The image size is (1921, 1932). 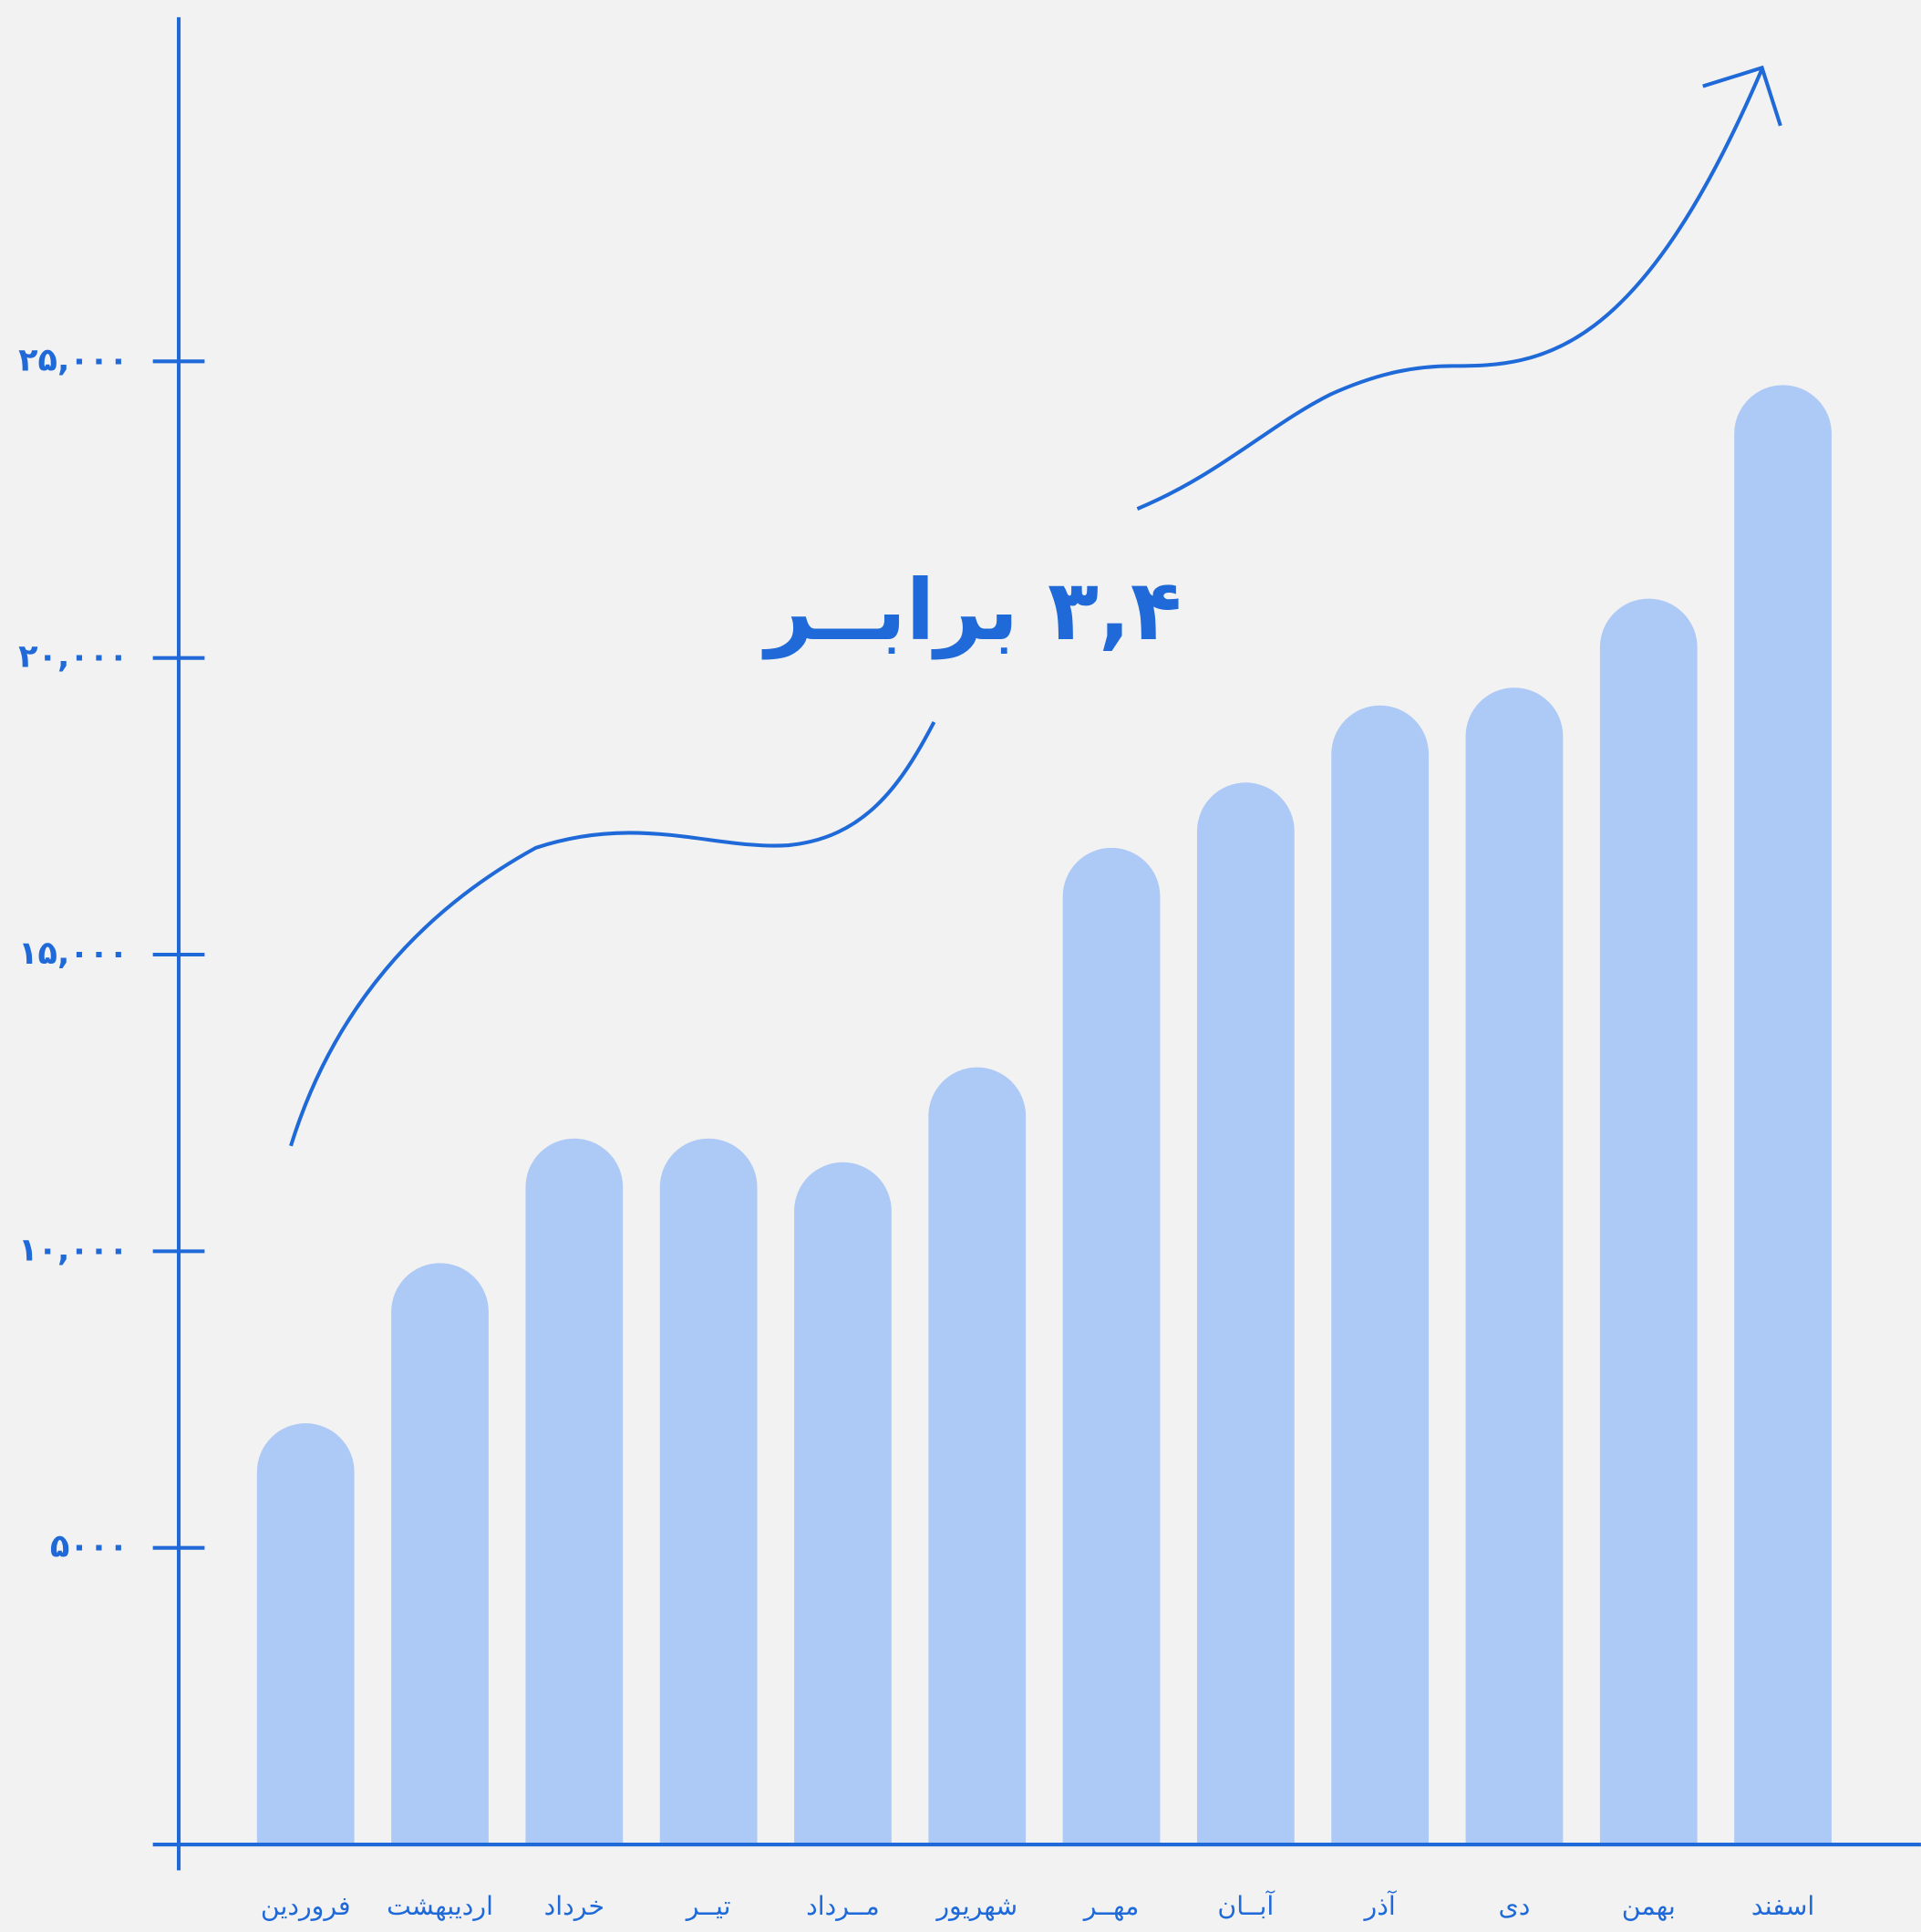 I want to click on x-tick-label: مهــر, so click(x=1111, y=1906).